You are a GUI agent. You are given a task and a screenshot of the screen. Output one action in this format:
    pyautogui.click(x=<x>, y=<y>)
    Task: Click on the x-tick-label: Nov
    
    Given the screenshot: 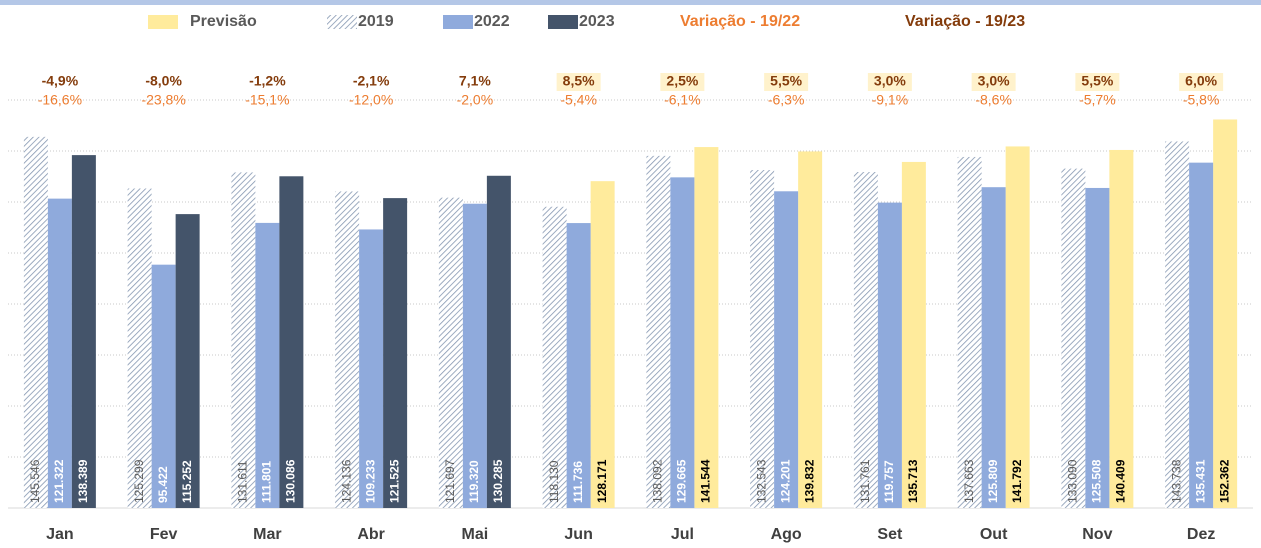 What is the action you would take?
    pyautogui.click(x=1097, y=534)
    